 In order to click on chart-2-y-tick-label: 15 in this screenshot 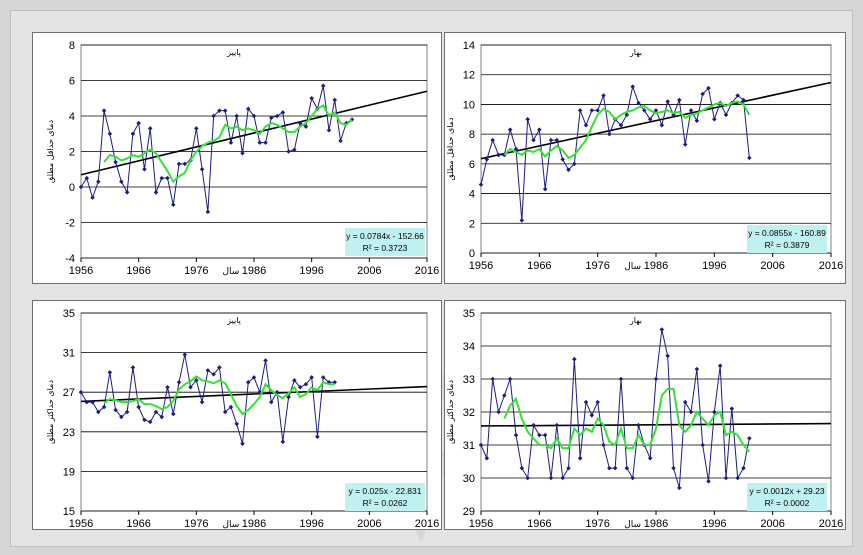, I will do `click(69, 512)`.